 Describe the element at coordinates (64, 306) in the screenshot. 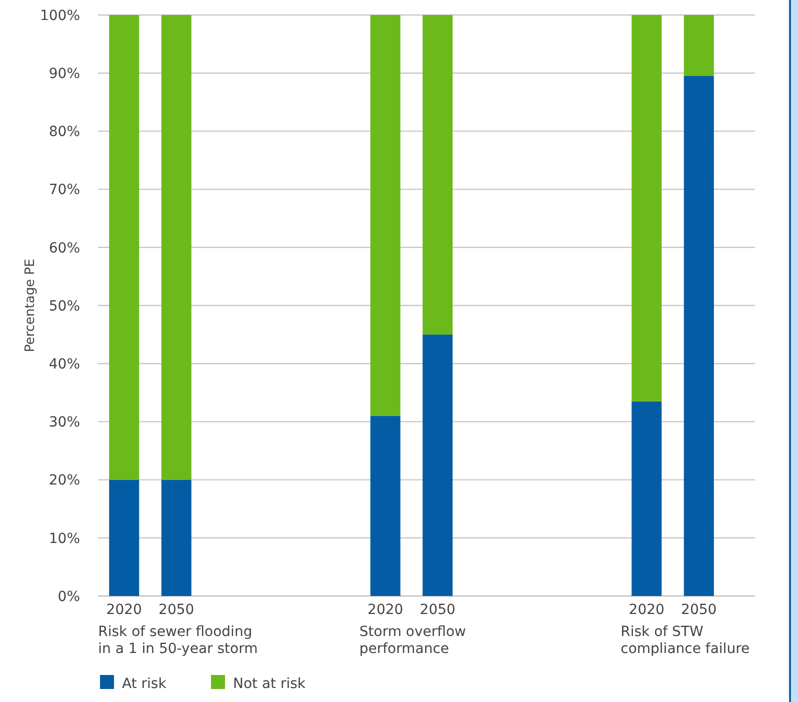

I see `y-tick-label: 50%` at that location.